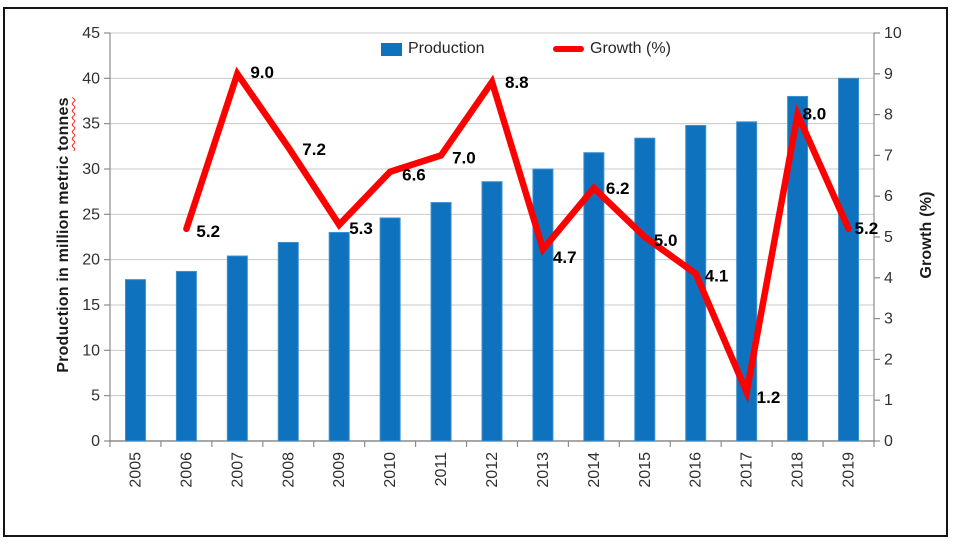 The height and width of the screenshot is (546, 960). What do you see at coordinates (91, 260) in the screenshot?
I see `left-axis-tick-label: 20` at bounding box center [91, 260].